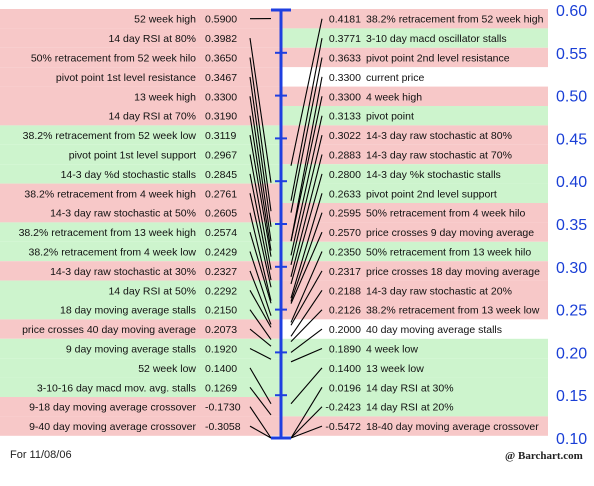 The image size is (594, 486). I want to click on right-row-value: 0.2000, so click(345, 330).